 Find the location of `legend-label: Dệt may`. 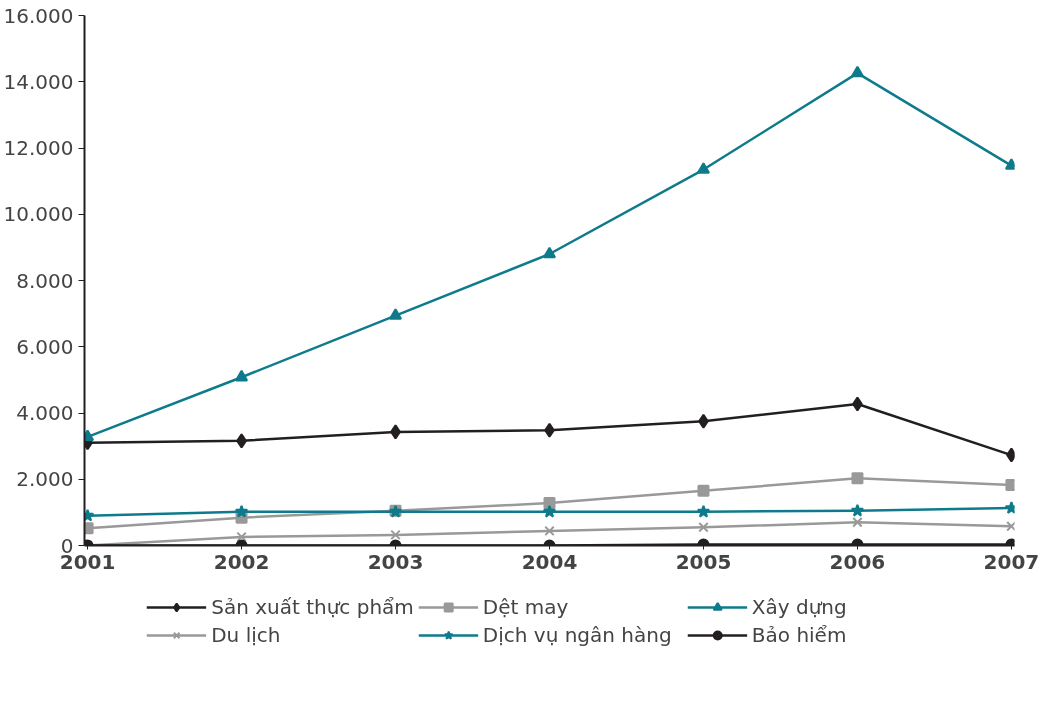

legend-label: Dệt may is located at coordinates (526, 607).